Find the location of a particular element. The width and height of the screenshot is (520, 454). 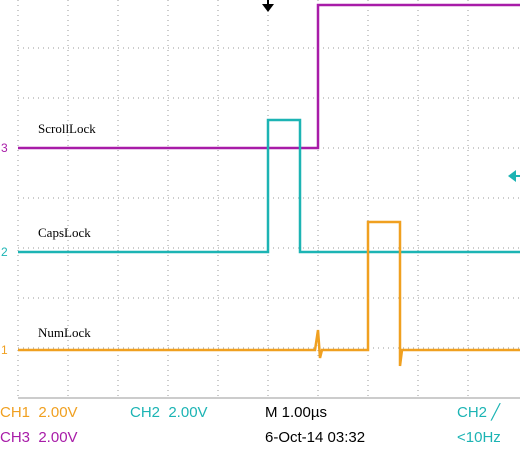

trace-label: NumLock is located at coordinates (64, 332).